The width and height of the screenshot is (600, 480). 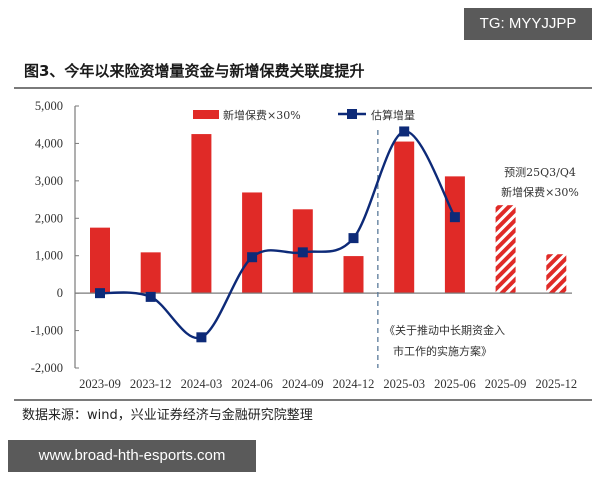 What do you see at coordinates (303, 88) in the screenshot?
I see `title-rule` at bounding box center [303, 88].